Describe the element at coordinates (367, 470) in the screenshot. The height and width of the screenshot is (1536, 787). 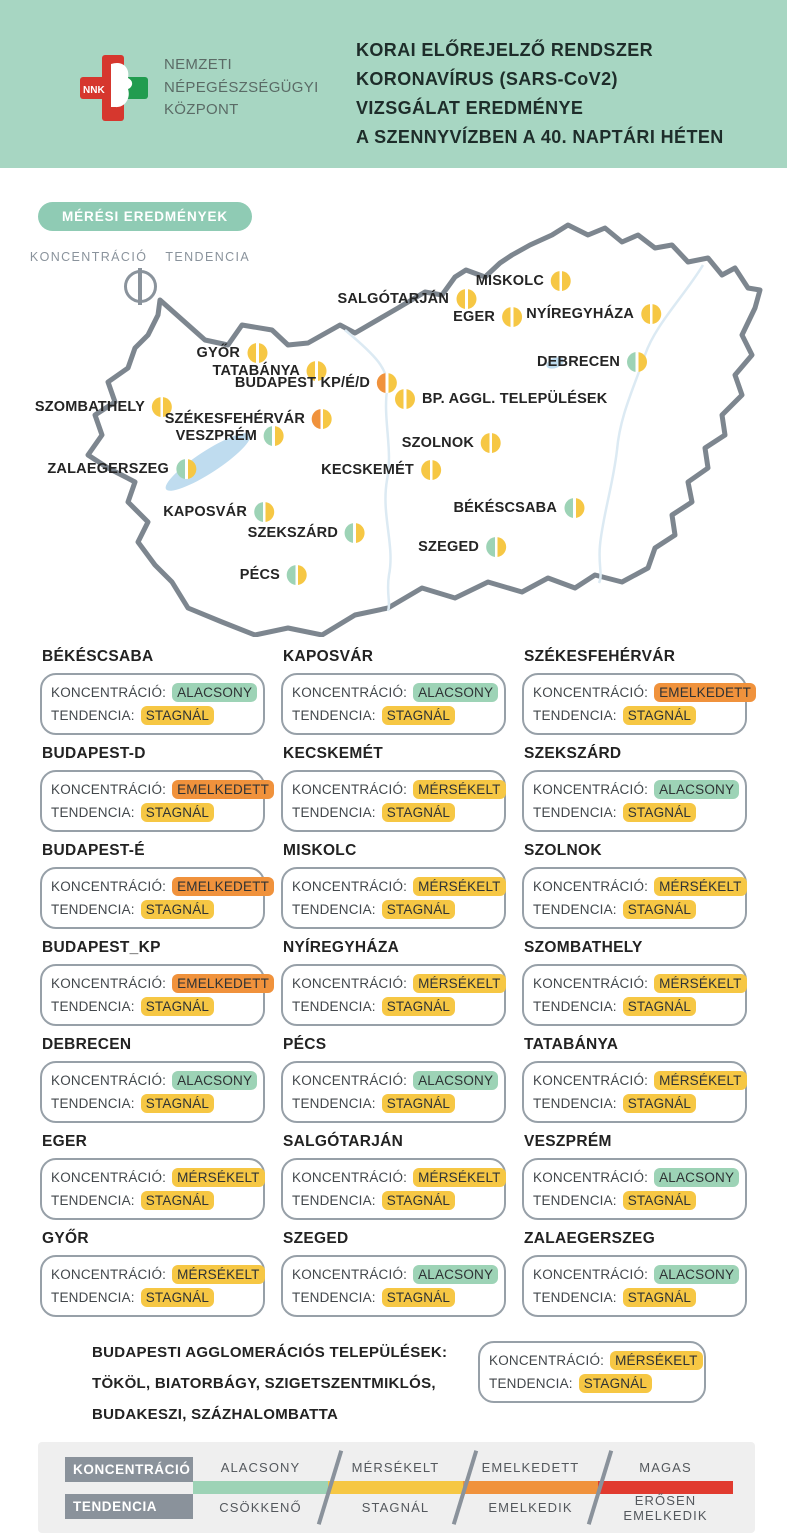
I see `map-city-label: KECSKEMÉT` at that location.